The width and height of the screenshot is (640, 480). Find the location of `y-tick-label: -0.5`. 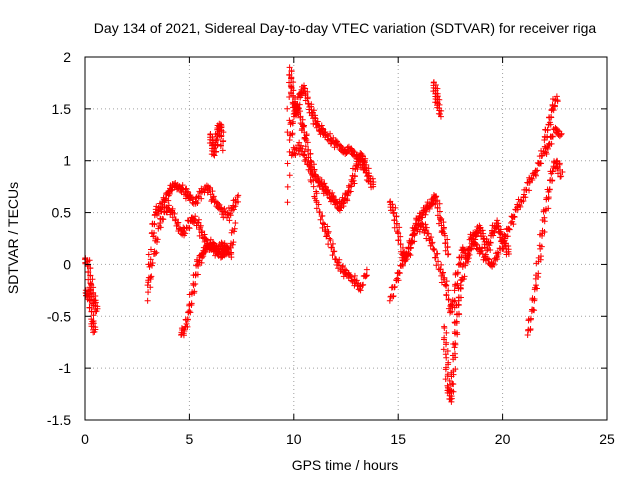

y-tick-label: -0.5 is located at coordinates (59, 316).